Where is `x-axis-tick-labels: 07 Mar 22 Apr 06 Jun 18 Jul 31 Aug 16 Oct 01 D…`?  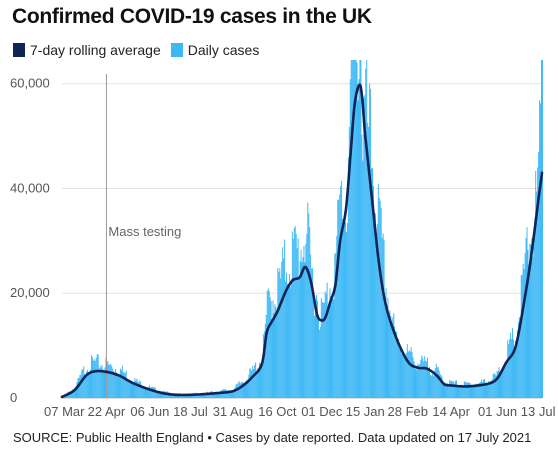 x-axis-tick-labels: 07 Mar 22 Apr 06 Jun 18 Jul 31 Aug 16 Oct 01 D… is located at coordinates (300, 411).